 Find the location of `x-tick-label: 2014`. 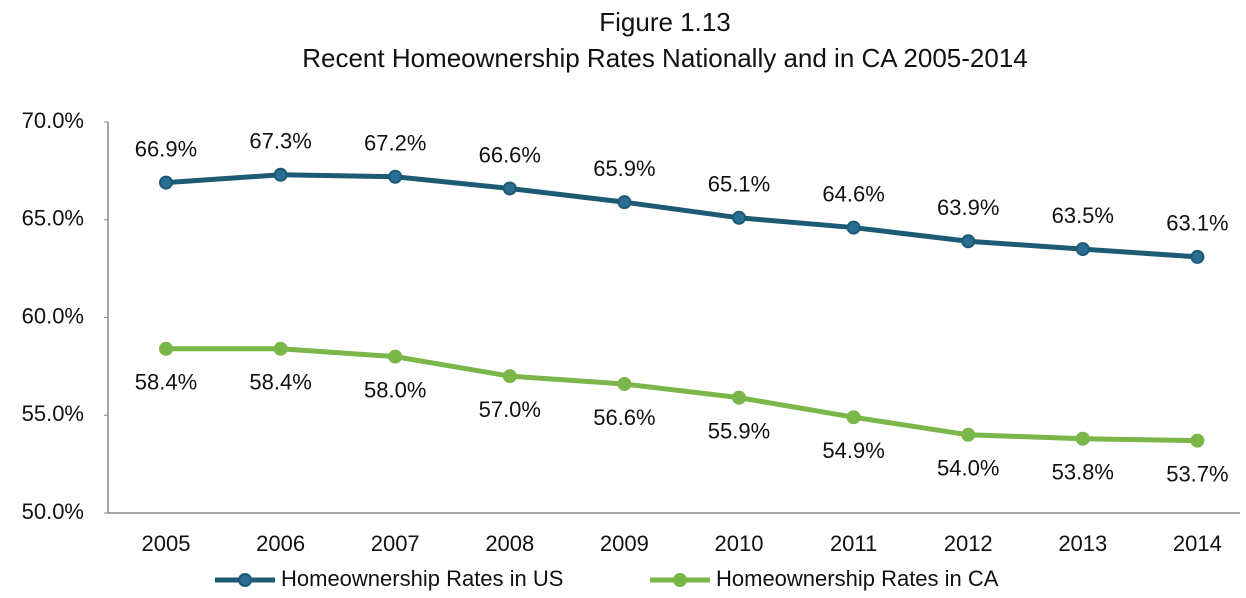

x-tick-label: 2014 is located at coordinates (1197, 543).